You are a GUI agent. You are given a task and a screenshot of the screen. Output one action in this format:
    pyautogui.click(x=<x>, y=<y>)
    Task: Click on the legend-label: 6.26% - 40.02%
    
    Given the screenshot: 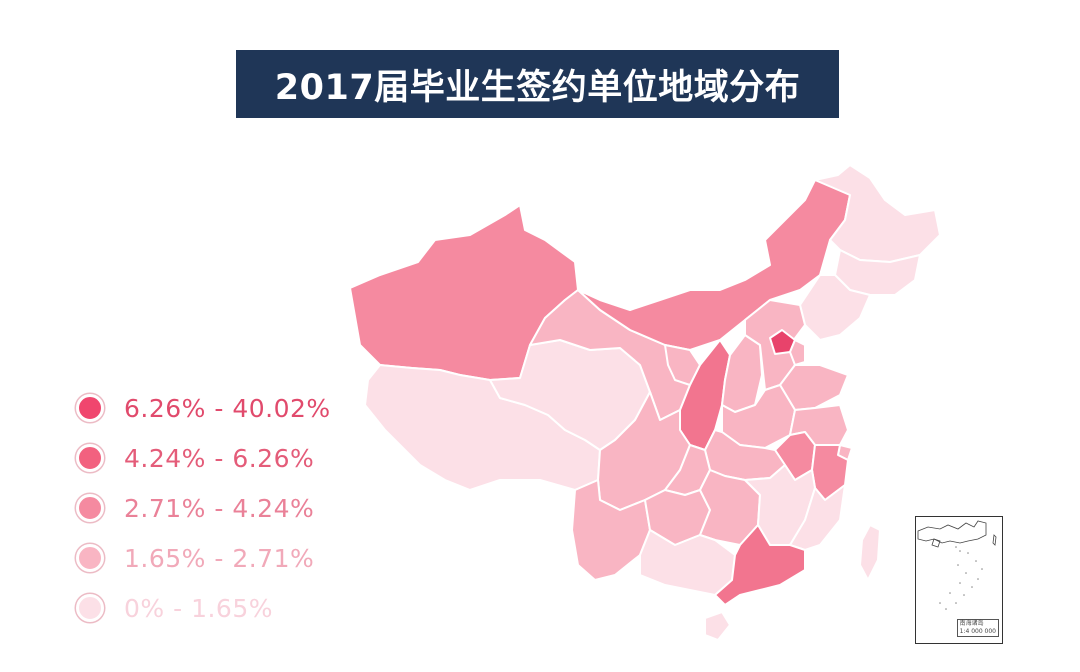 What is the action you would take?
    pyautogui.click(x=227, y=408)
    